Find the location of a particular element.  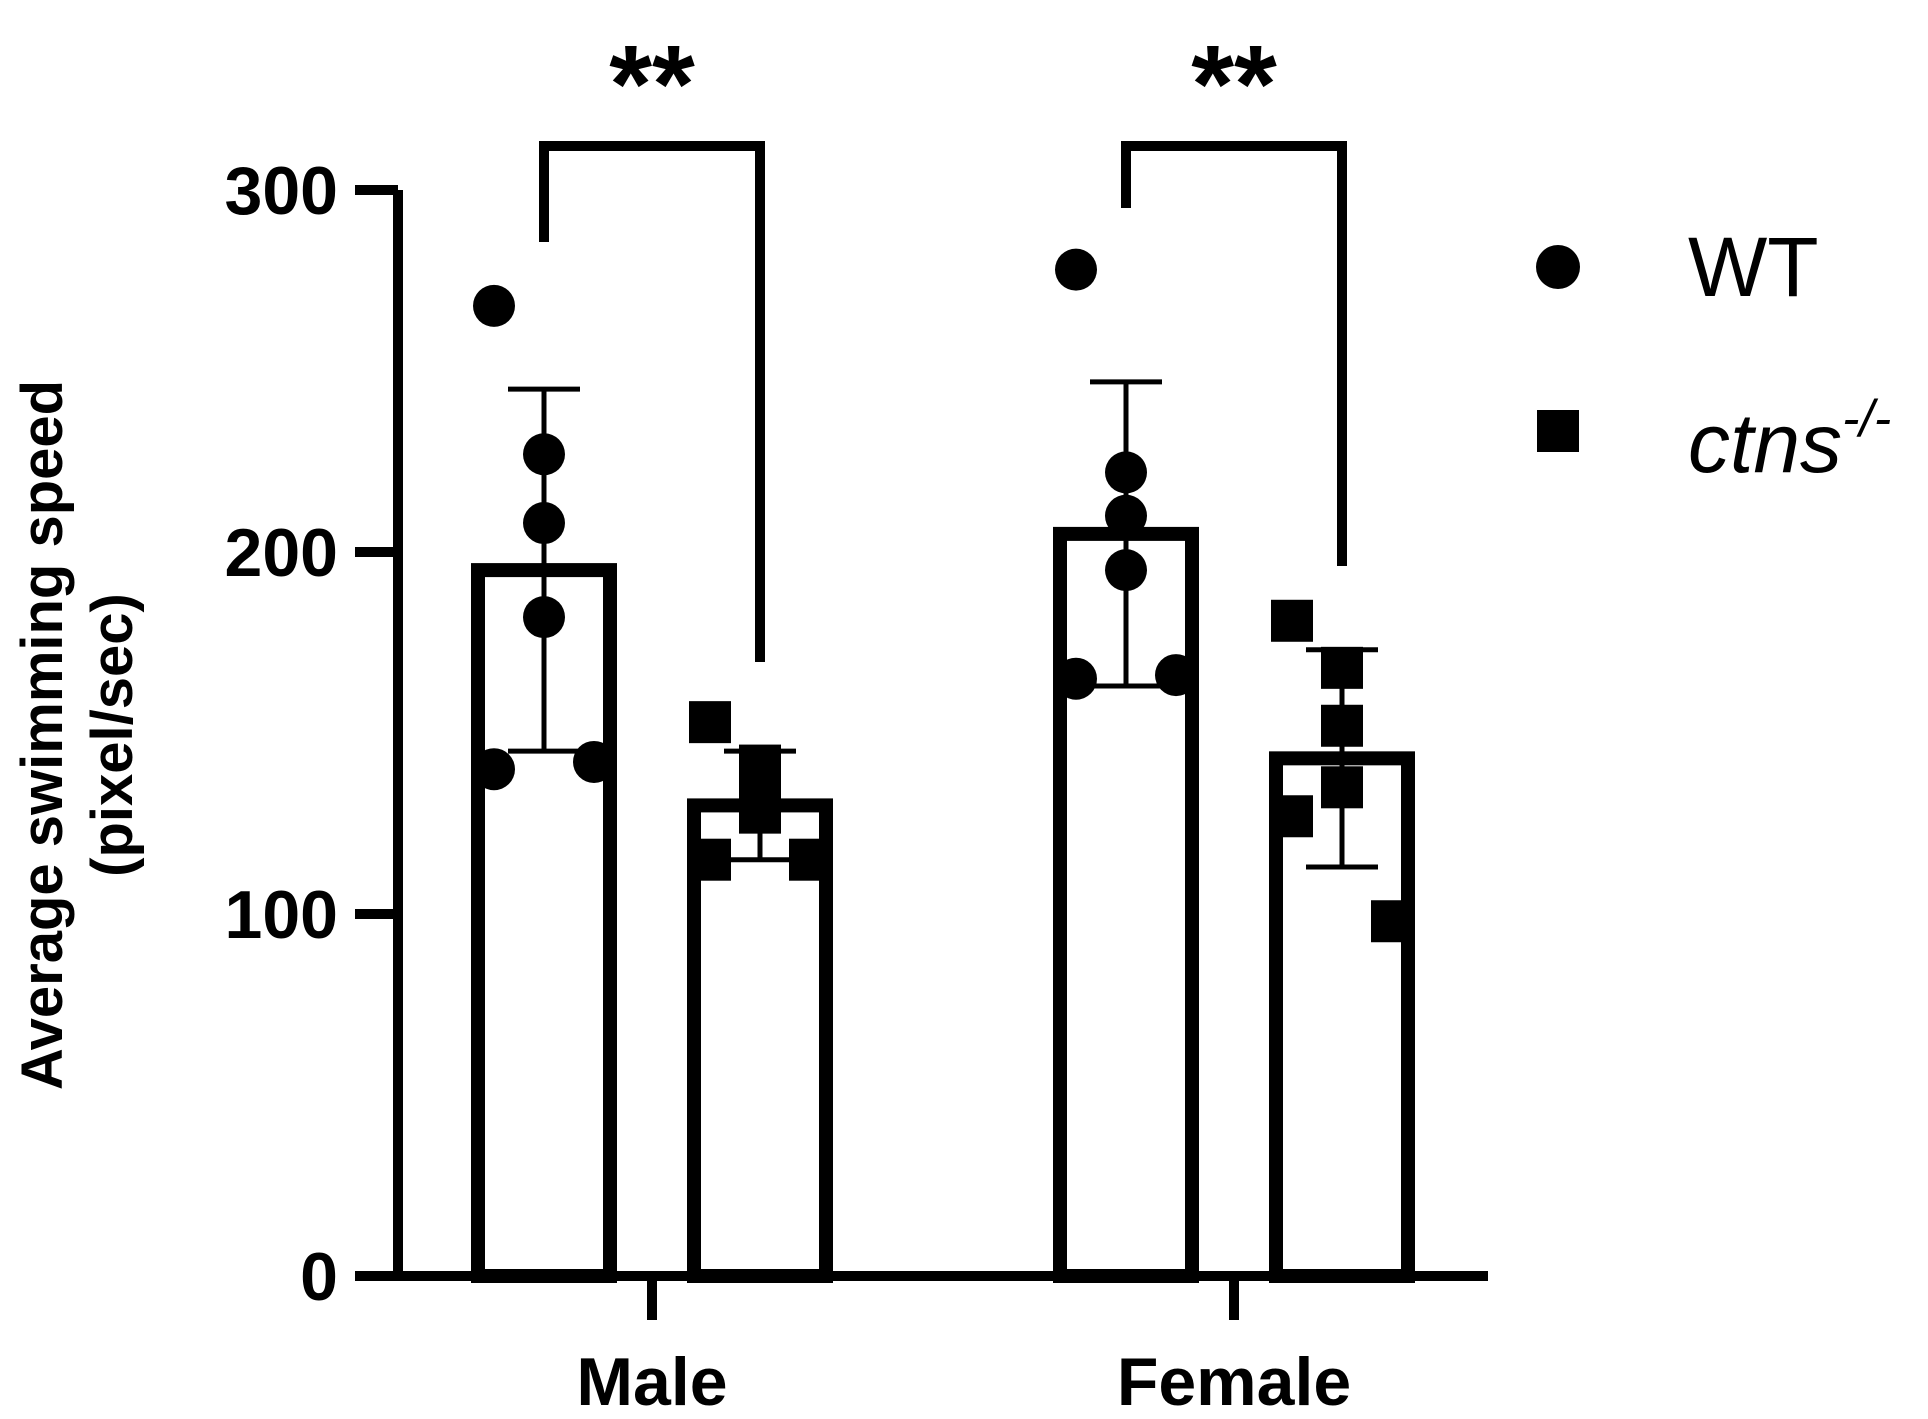

legend-marker-ctns is located at coordinates (1558, 431).